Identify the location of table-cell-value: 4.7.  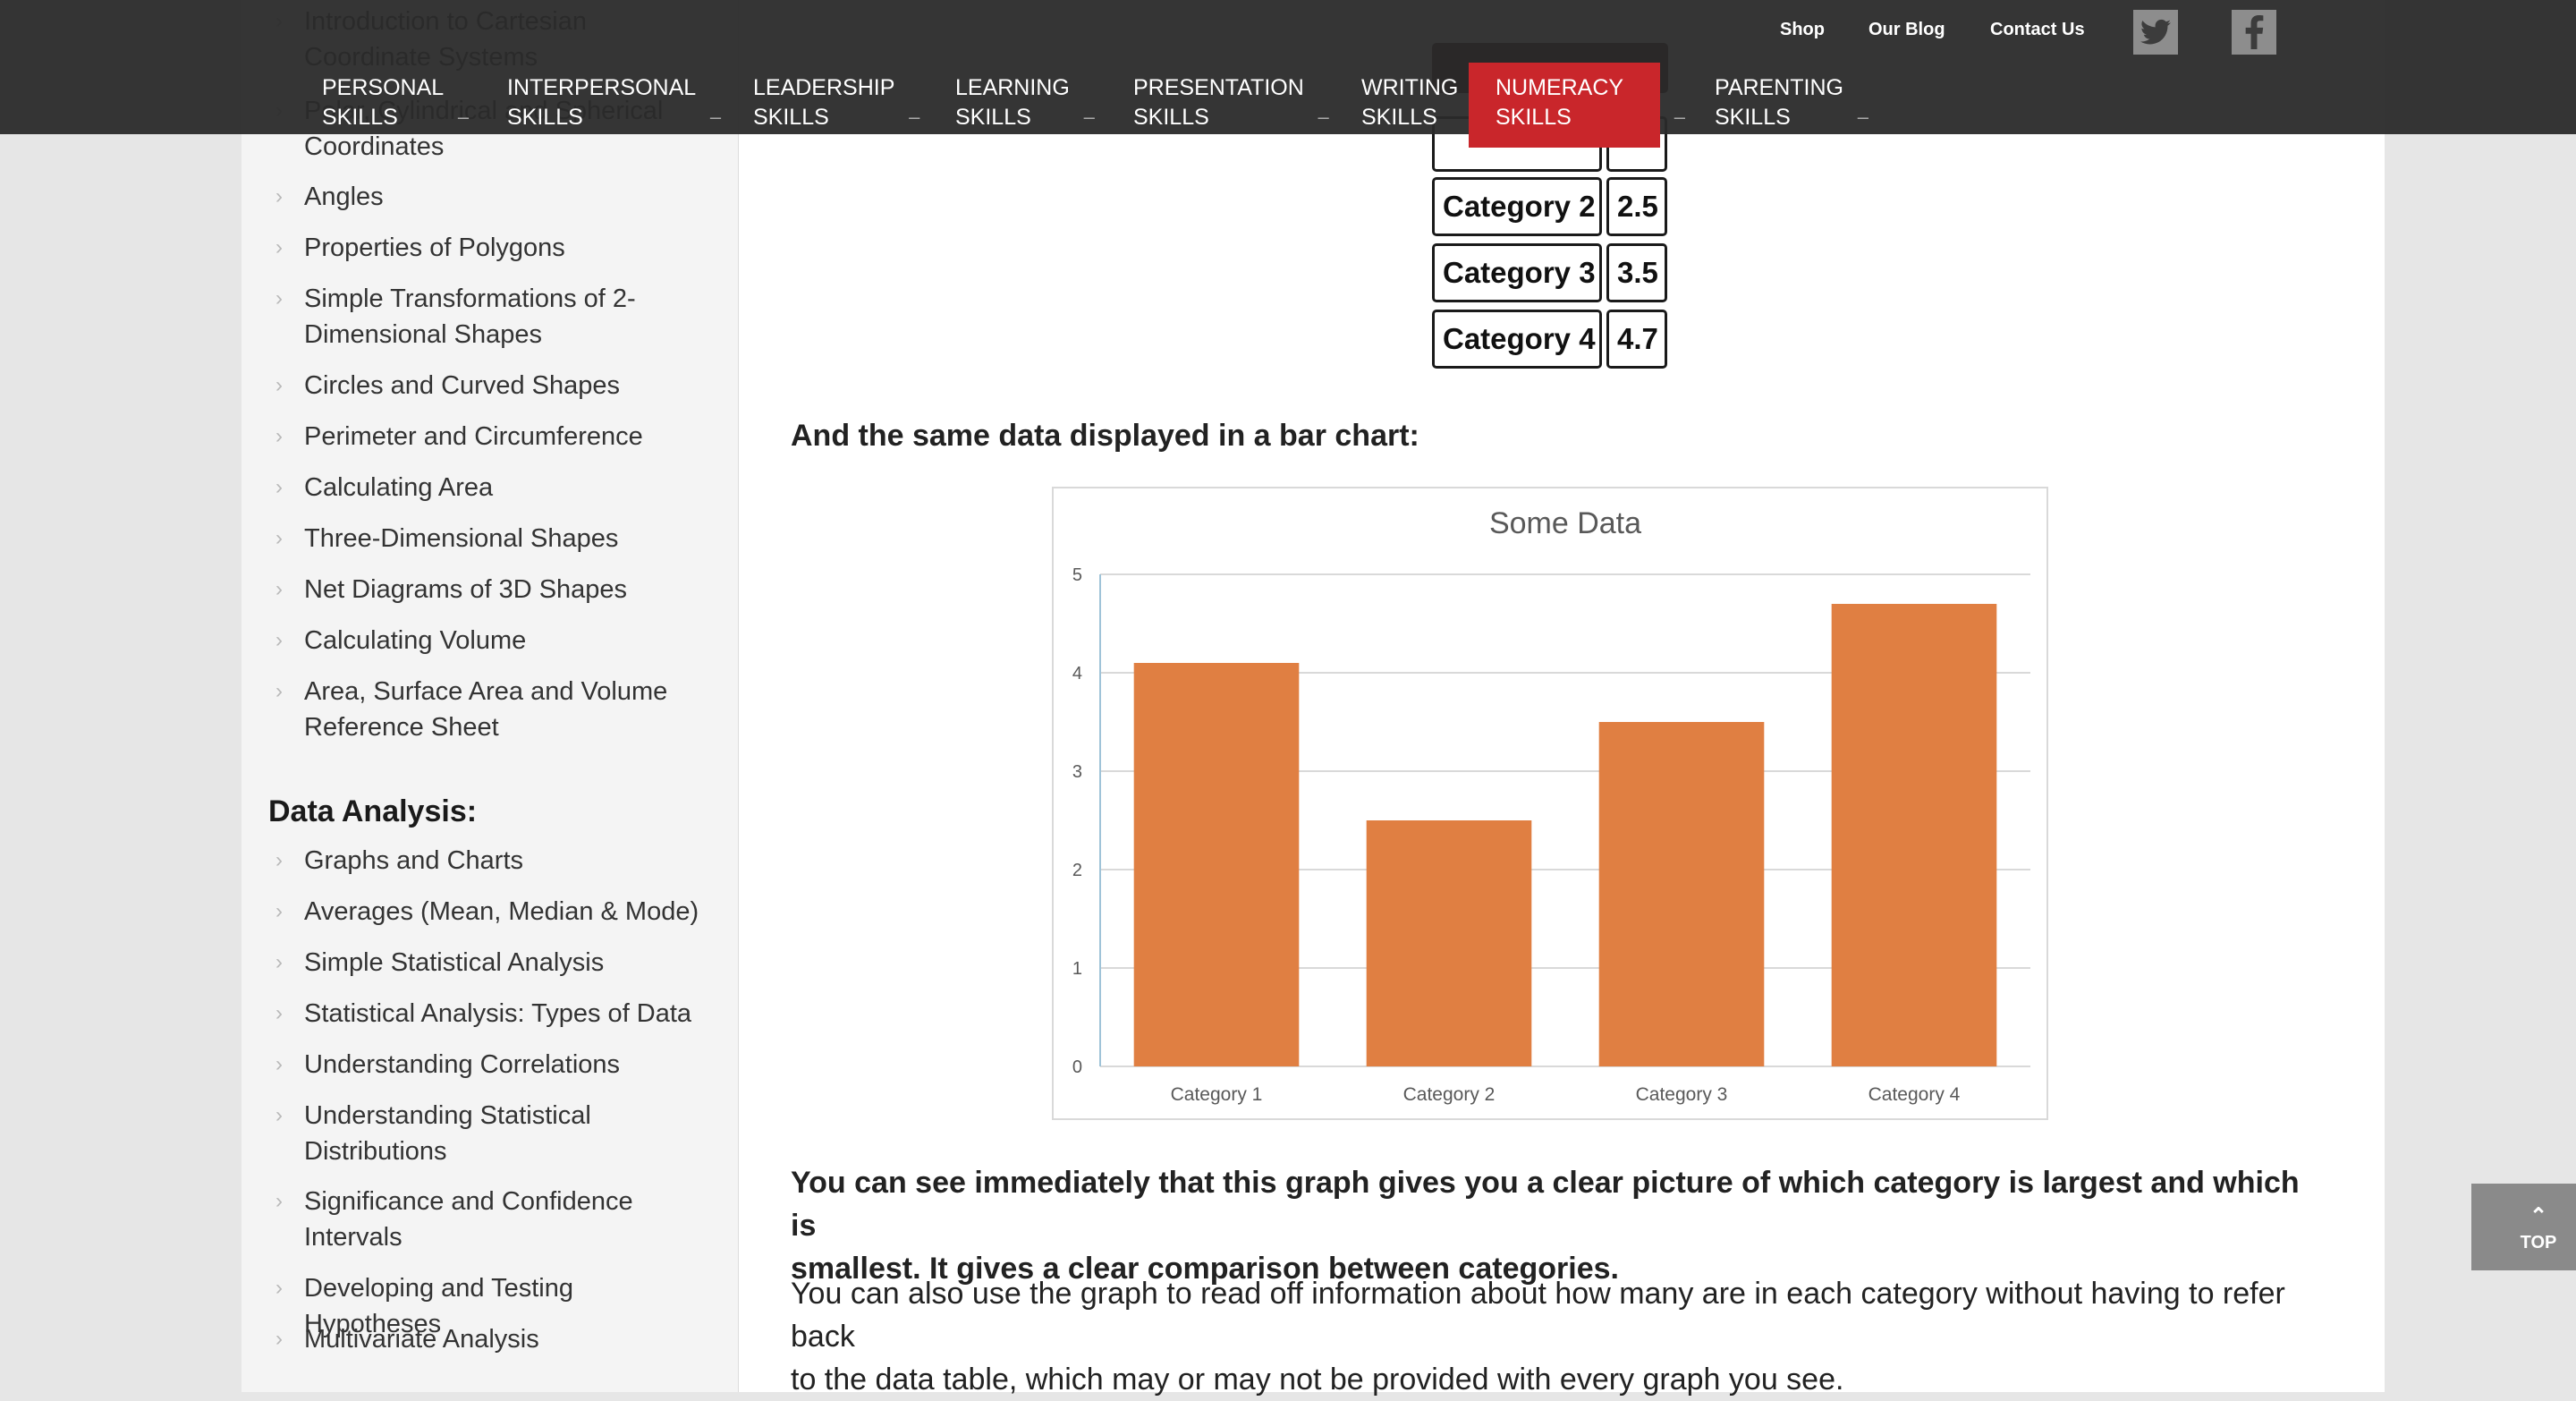
(1636, 339).